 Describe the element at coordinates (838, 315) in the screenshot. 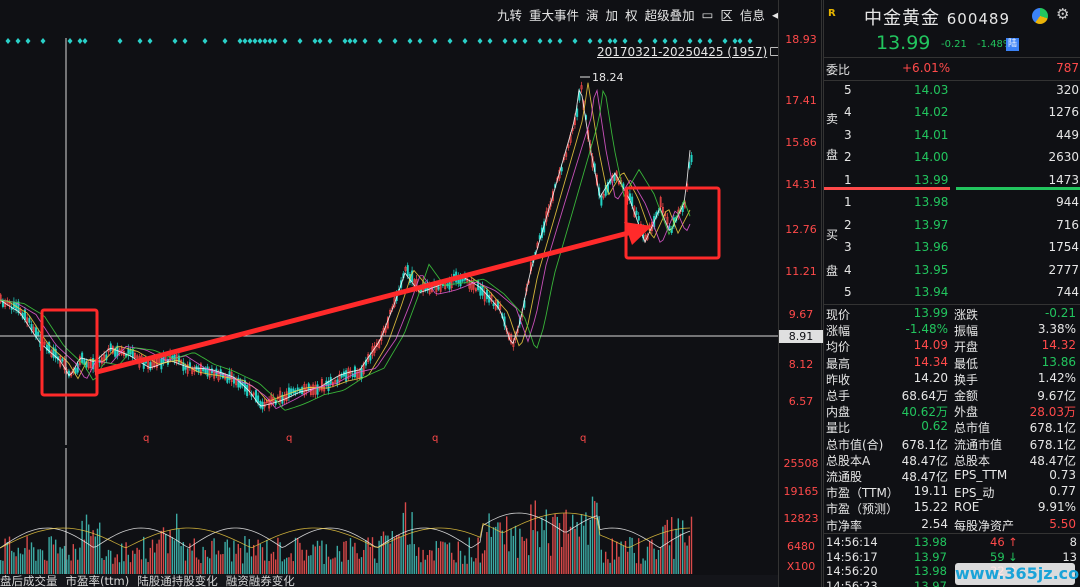

I see `stat-label: 现价` at that location.